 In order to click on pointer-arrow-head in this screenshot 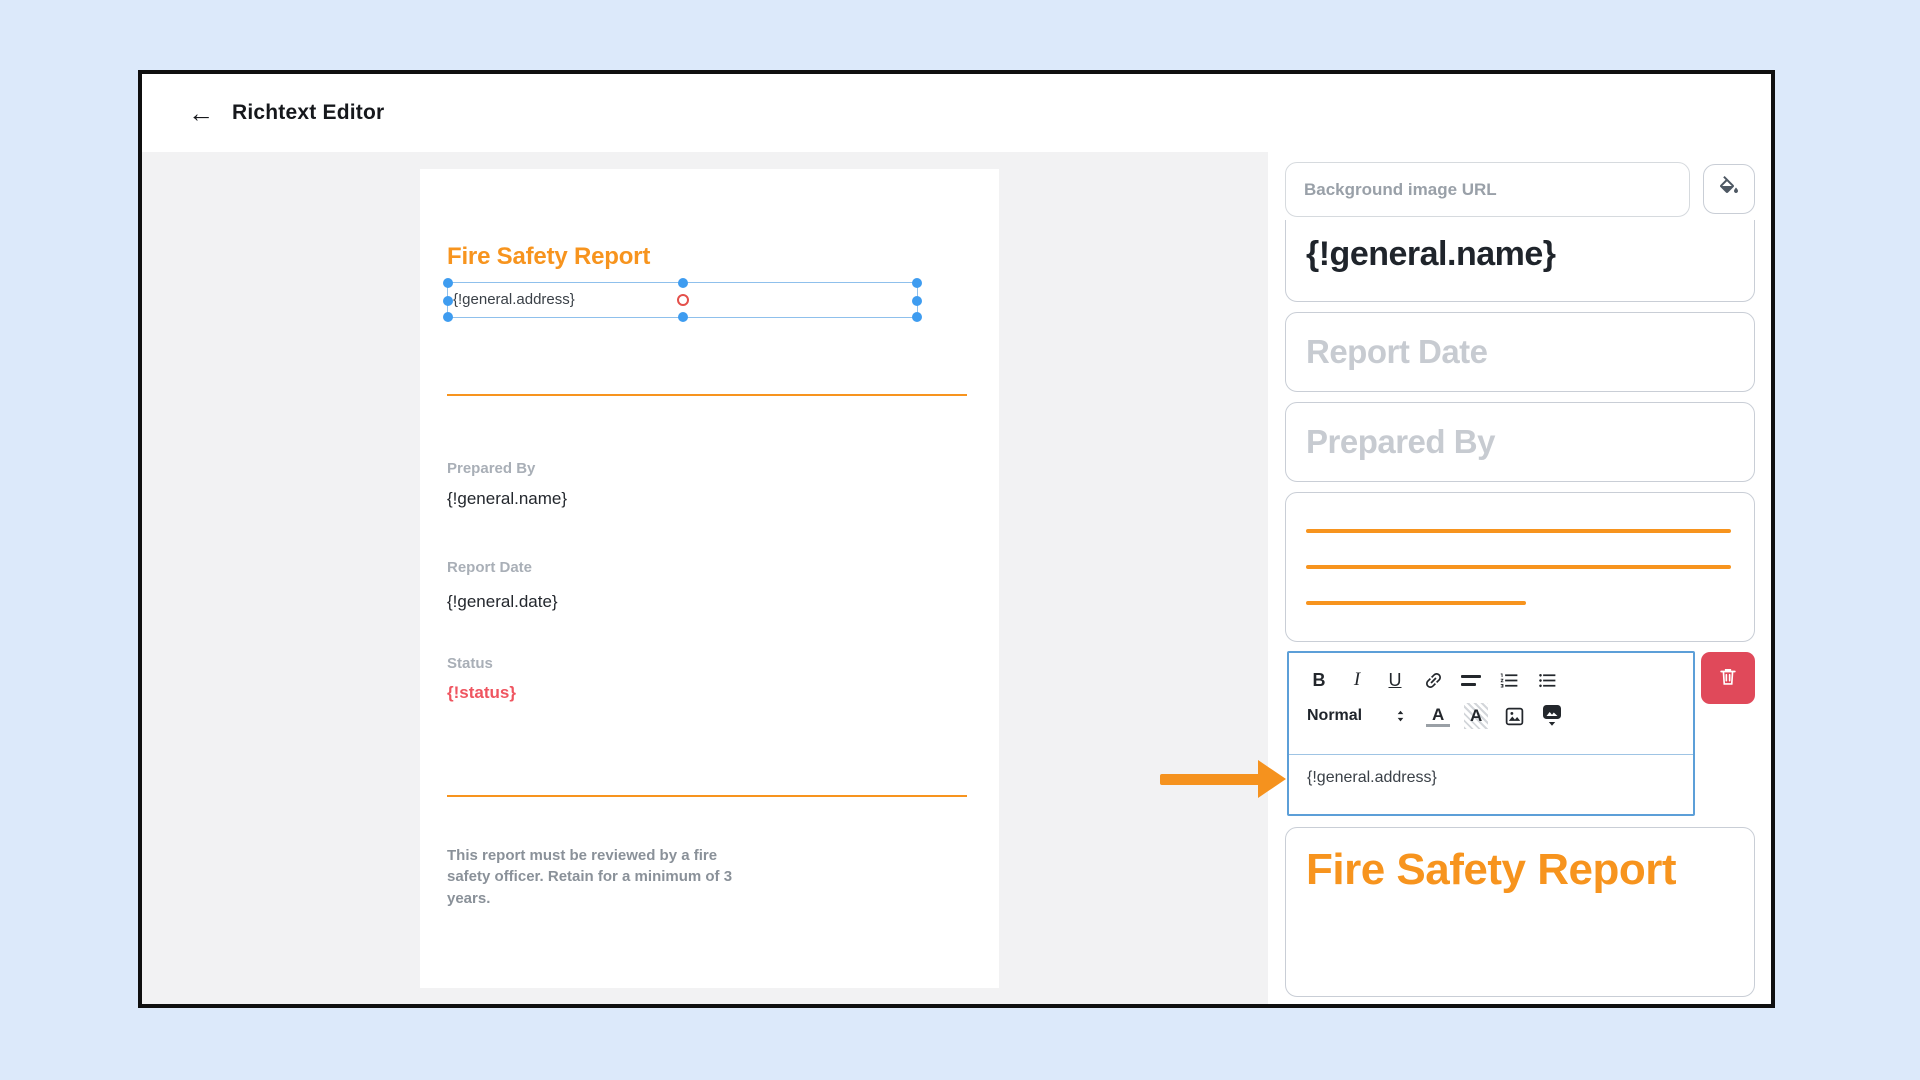, I will do `click(1272, 779)`.